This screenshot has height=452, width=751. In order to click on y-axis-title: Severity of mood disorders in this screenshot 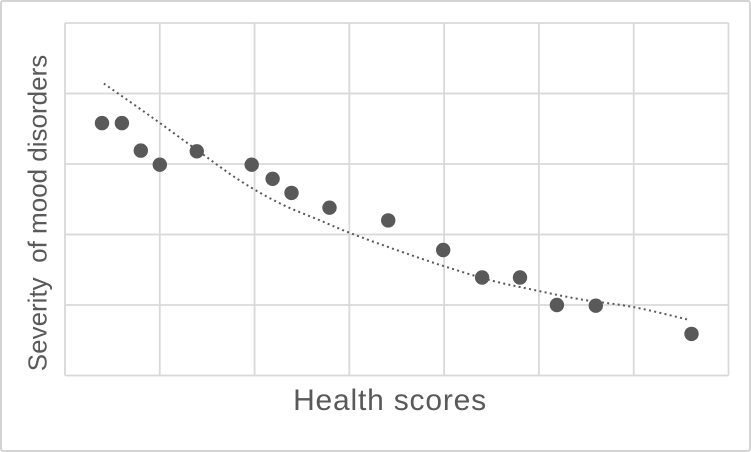, I will do `click(37, 213)`.